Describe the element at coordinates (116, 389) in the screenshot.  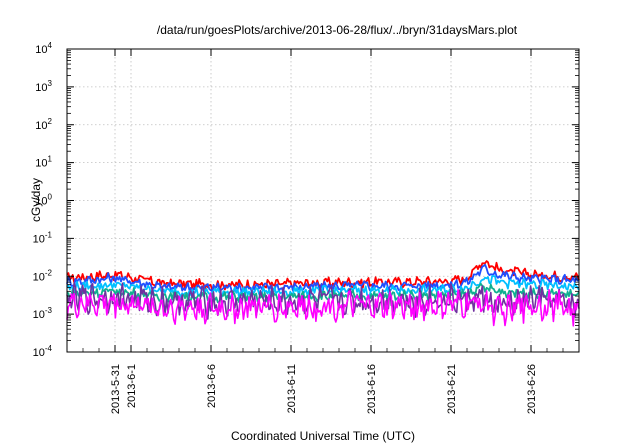
I see `x-tick-label: 2013-5-31` at that location.